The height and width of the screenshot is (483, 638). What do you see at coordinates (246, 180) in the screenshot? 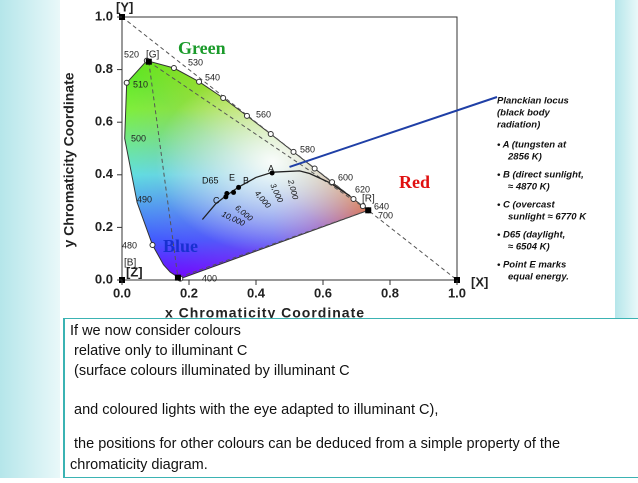
I see `point-label: B` at bounding box center [246, 180].